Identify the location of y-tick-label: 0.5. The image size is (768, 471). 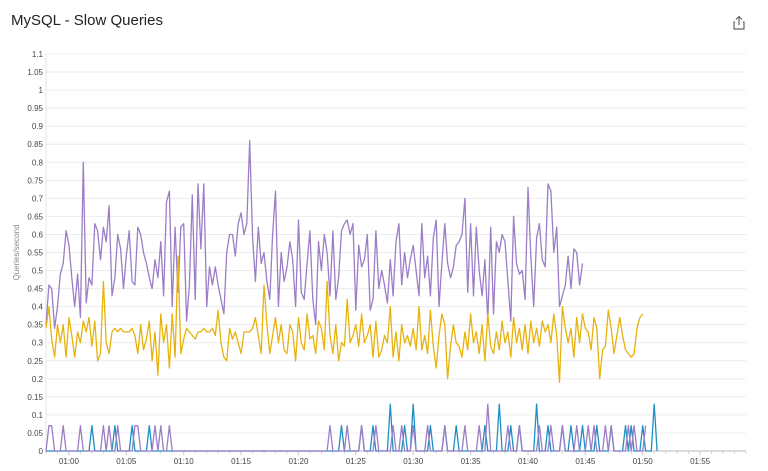
(38, 271).